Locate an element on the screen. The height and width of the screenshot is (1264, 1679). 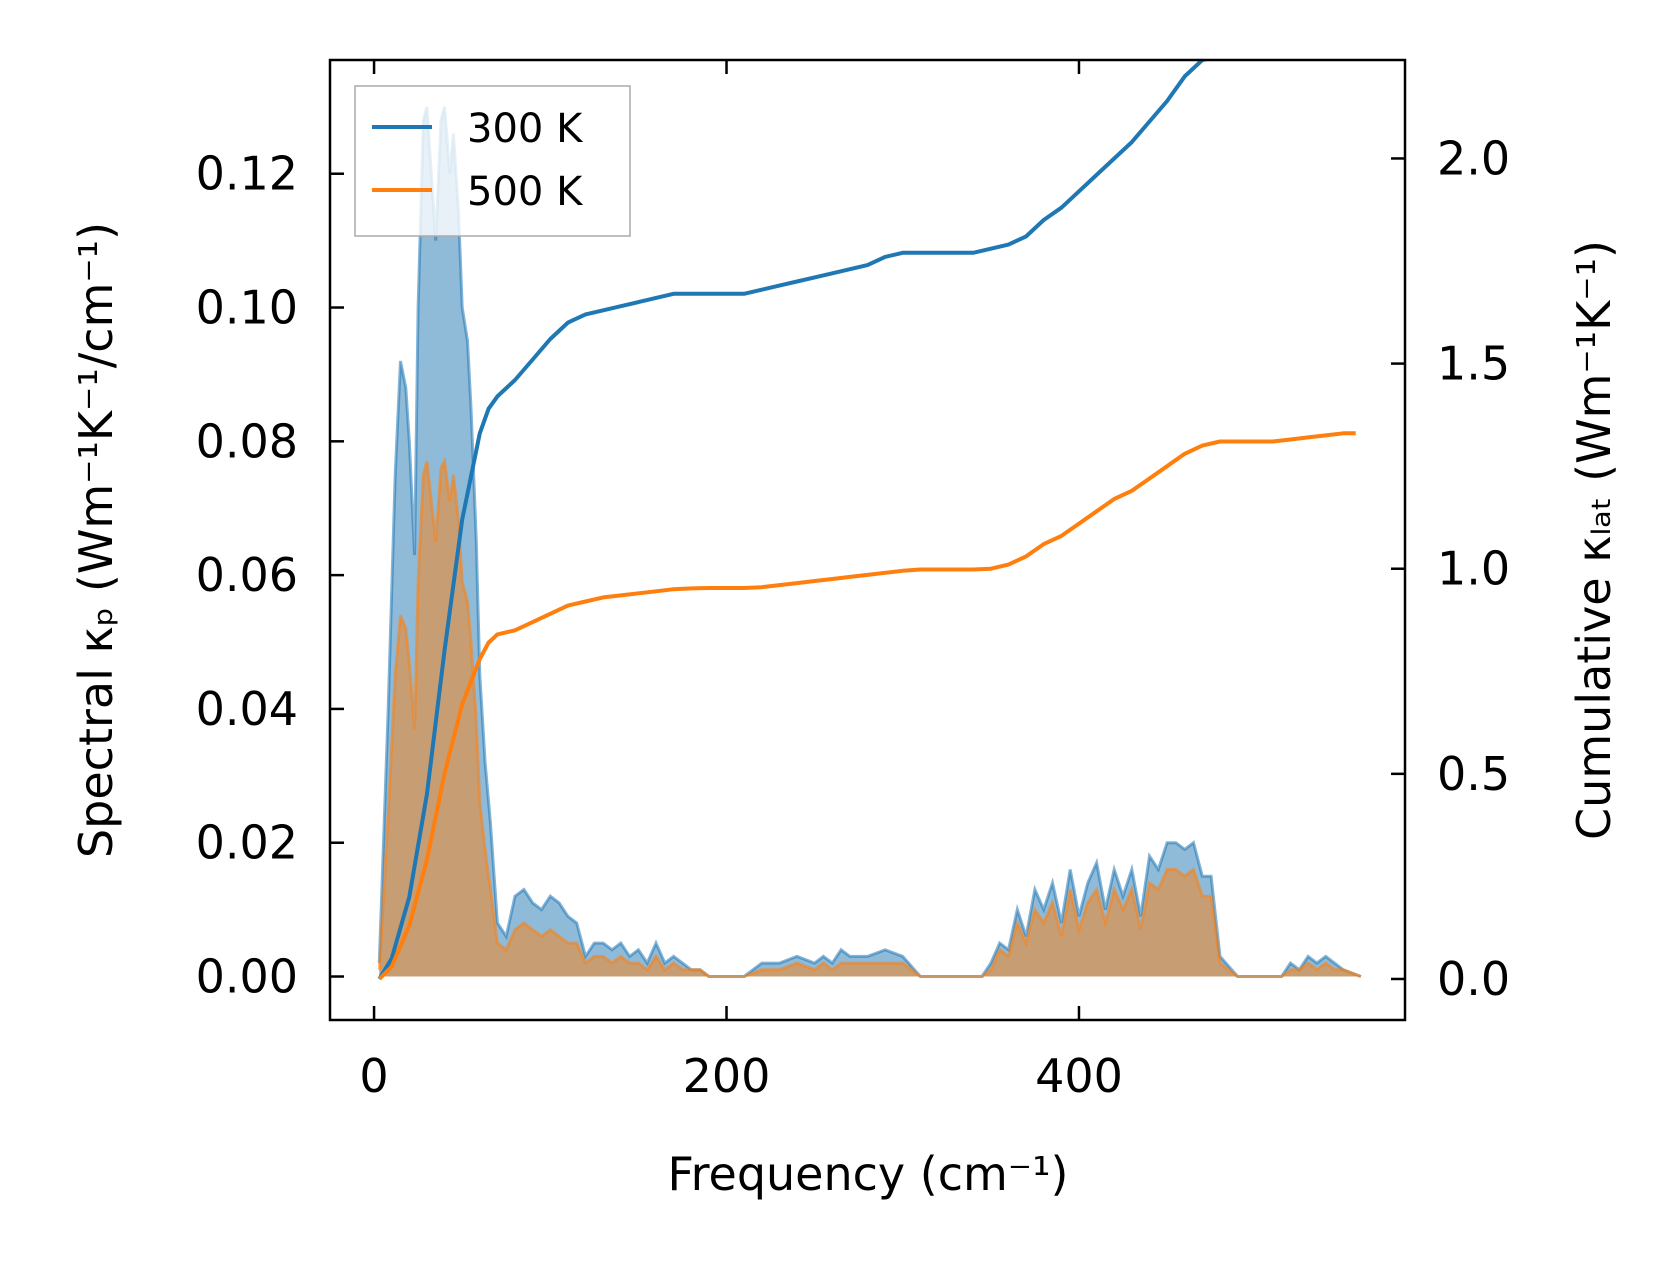
y-left-axis-ticks: 0.00 0.02 0.04 0.06 0.08 0.10 0.12 is located at coordinates (270, 575).